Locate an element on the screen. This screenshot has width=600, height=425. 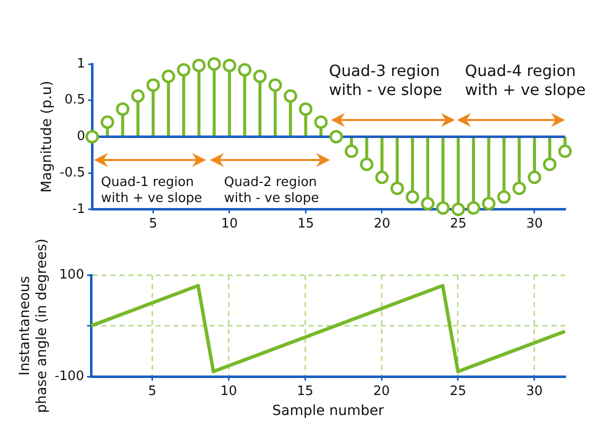
annotation: Quad-2 region with - ve slope is located at coordinates (271, 191).